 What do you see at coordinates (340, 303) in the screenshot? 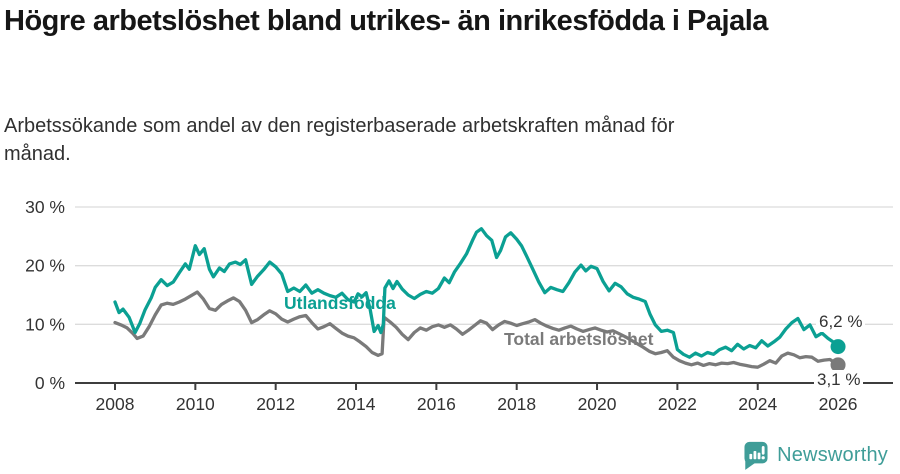
I see `series-label-utlandsfodda: Utlandsfödda` at bounding box center [340, 303].